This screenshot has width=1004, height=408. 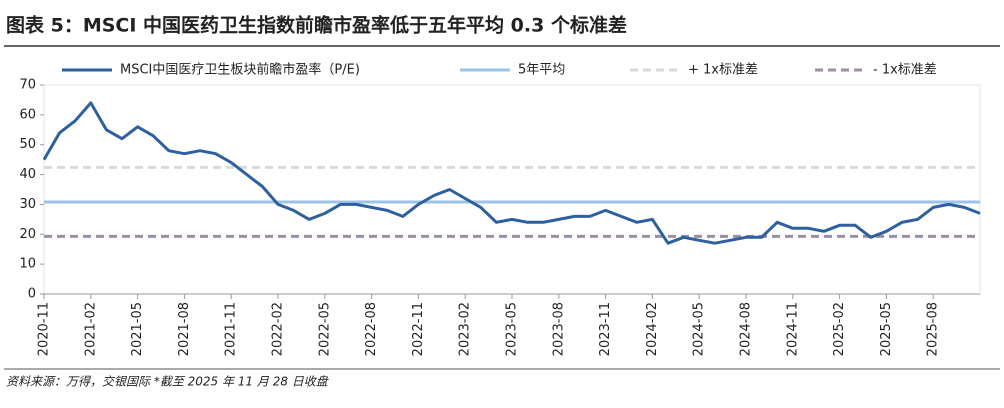 I want to click on x-tick-label: 2023-11, so click(x=605, y=329).